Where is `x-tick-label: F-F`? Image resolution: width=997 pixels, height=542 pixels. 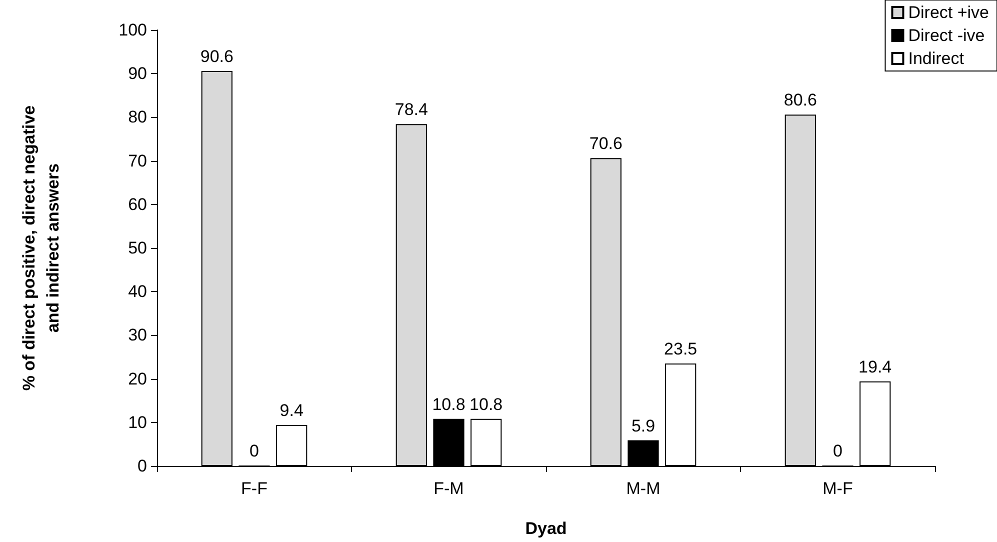 x-tick-label: F-F is located at coordinates (254, 488).